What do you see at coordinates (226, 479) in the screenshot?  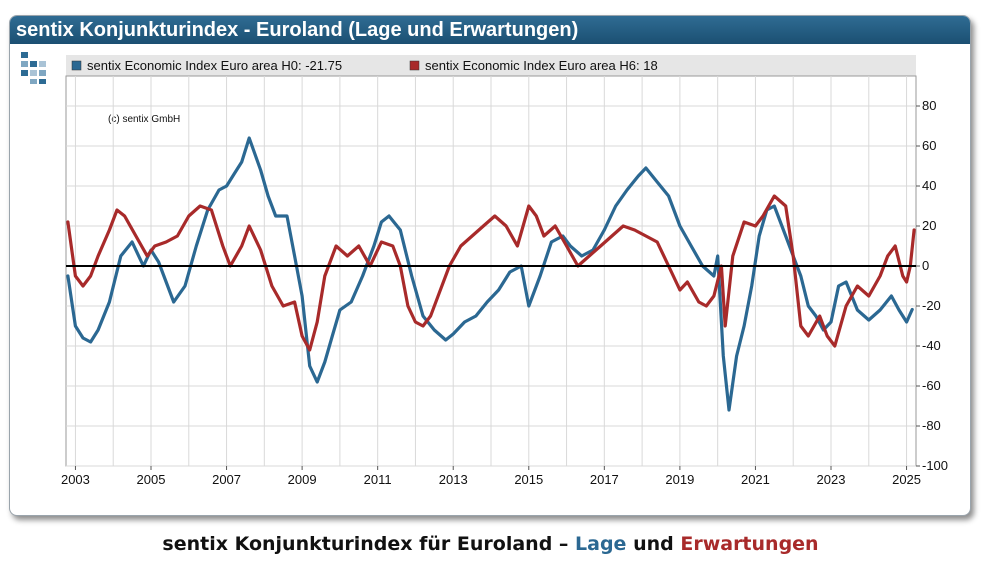 I see `x-tick-label: 2007` at bounding box center [226, 479].